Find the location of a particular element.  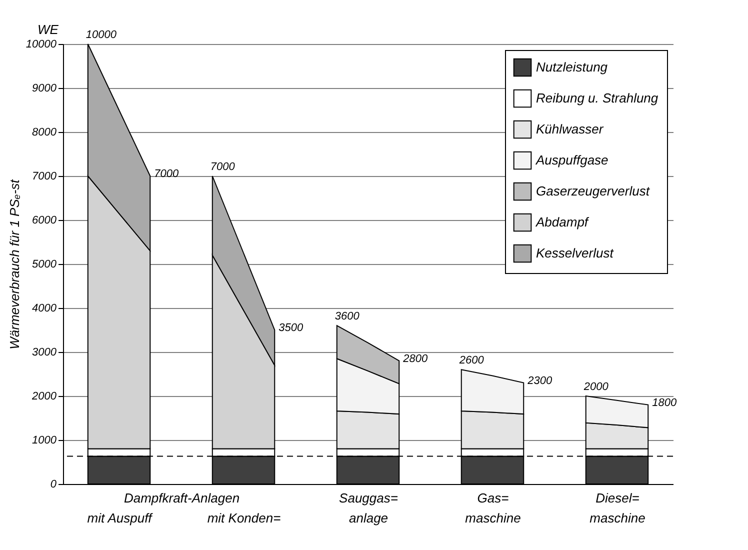

total-label: 3500 is located at coordinates (291, 328).